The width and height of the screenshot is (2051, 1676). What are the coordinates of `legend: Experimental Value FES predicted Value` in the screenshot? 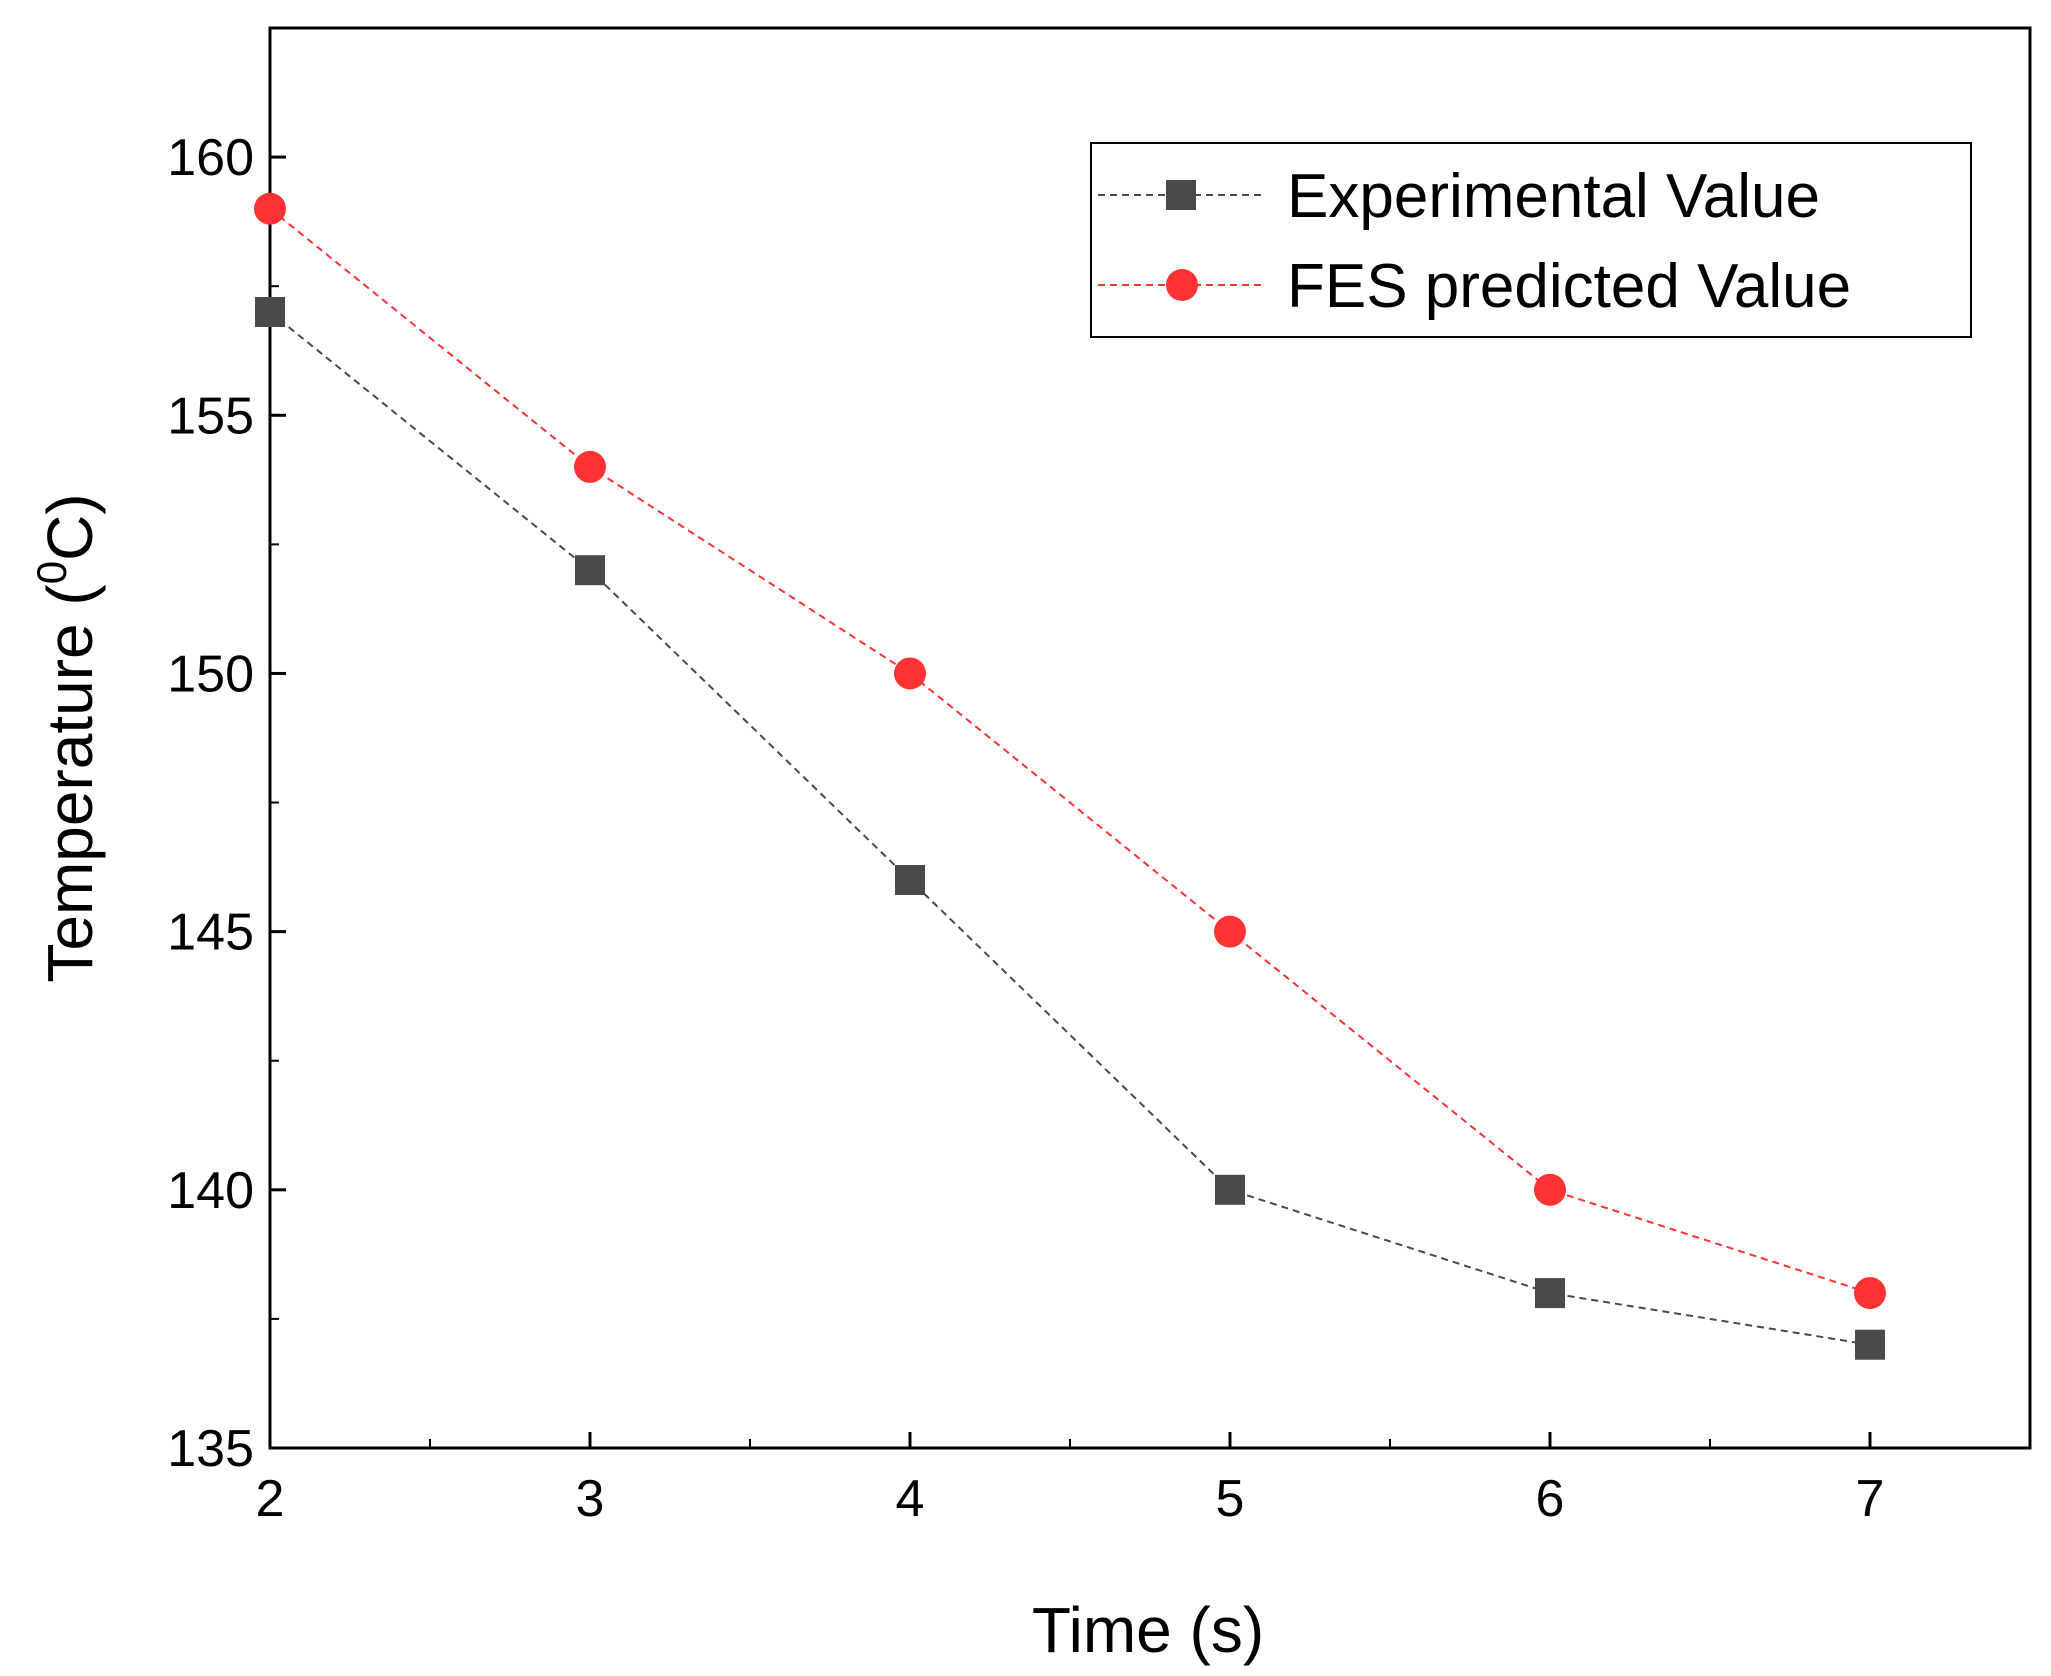 It's located at (1531, 240).